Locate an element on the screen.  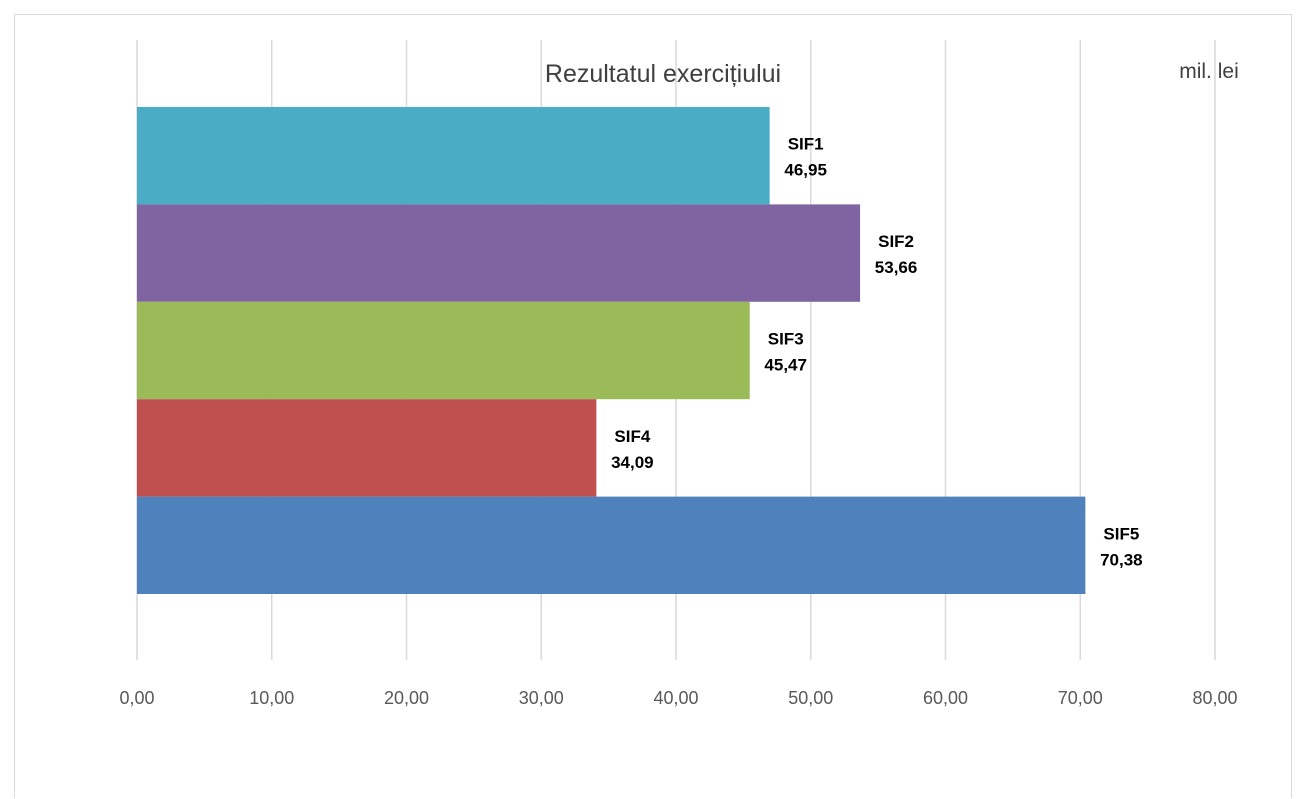
data-label-category: SIF5 is located at coordinates (1121, 533).